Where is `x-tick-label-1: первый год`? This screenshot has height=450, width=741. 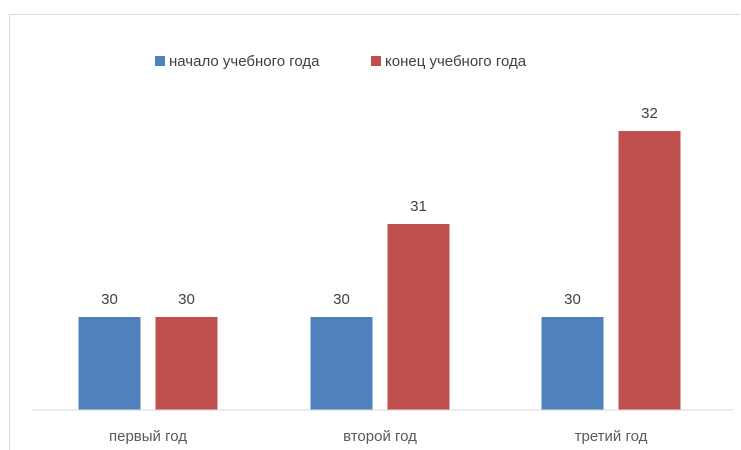
x-tick-label-1: первый год is located at coordinates (148, 436).